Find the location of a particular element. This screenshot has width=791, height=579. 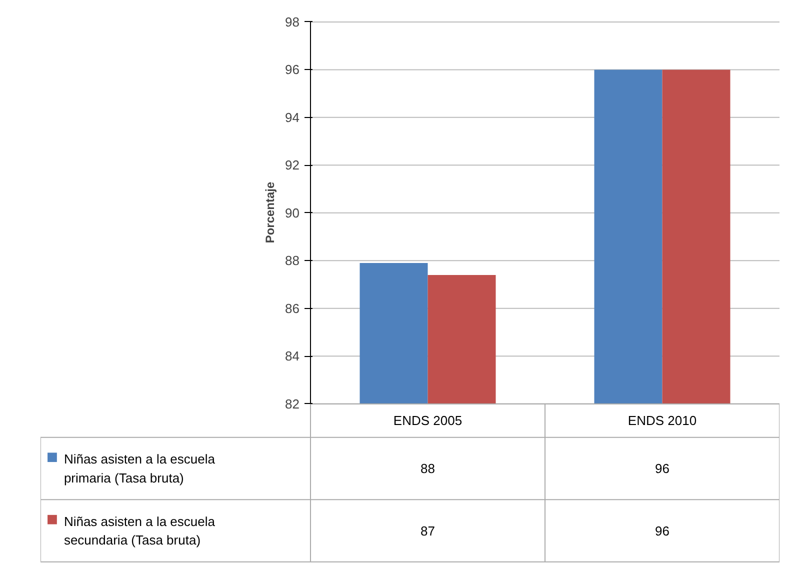

y-tick-label: 92 is located at coordinates (292, 165).